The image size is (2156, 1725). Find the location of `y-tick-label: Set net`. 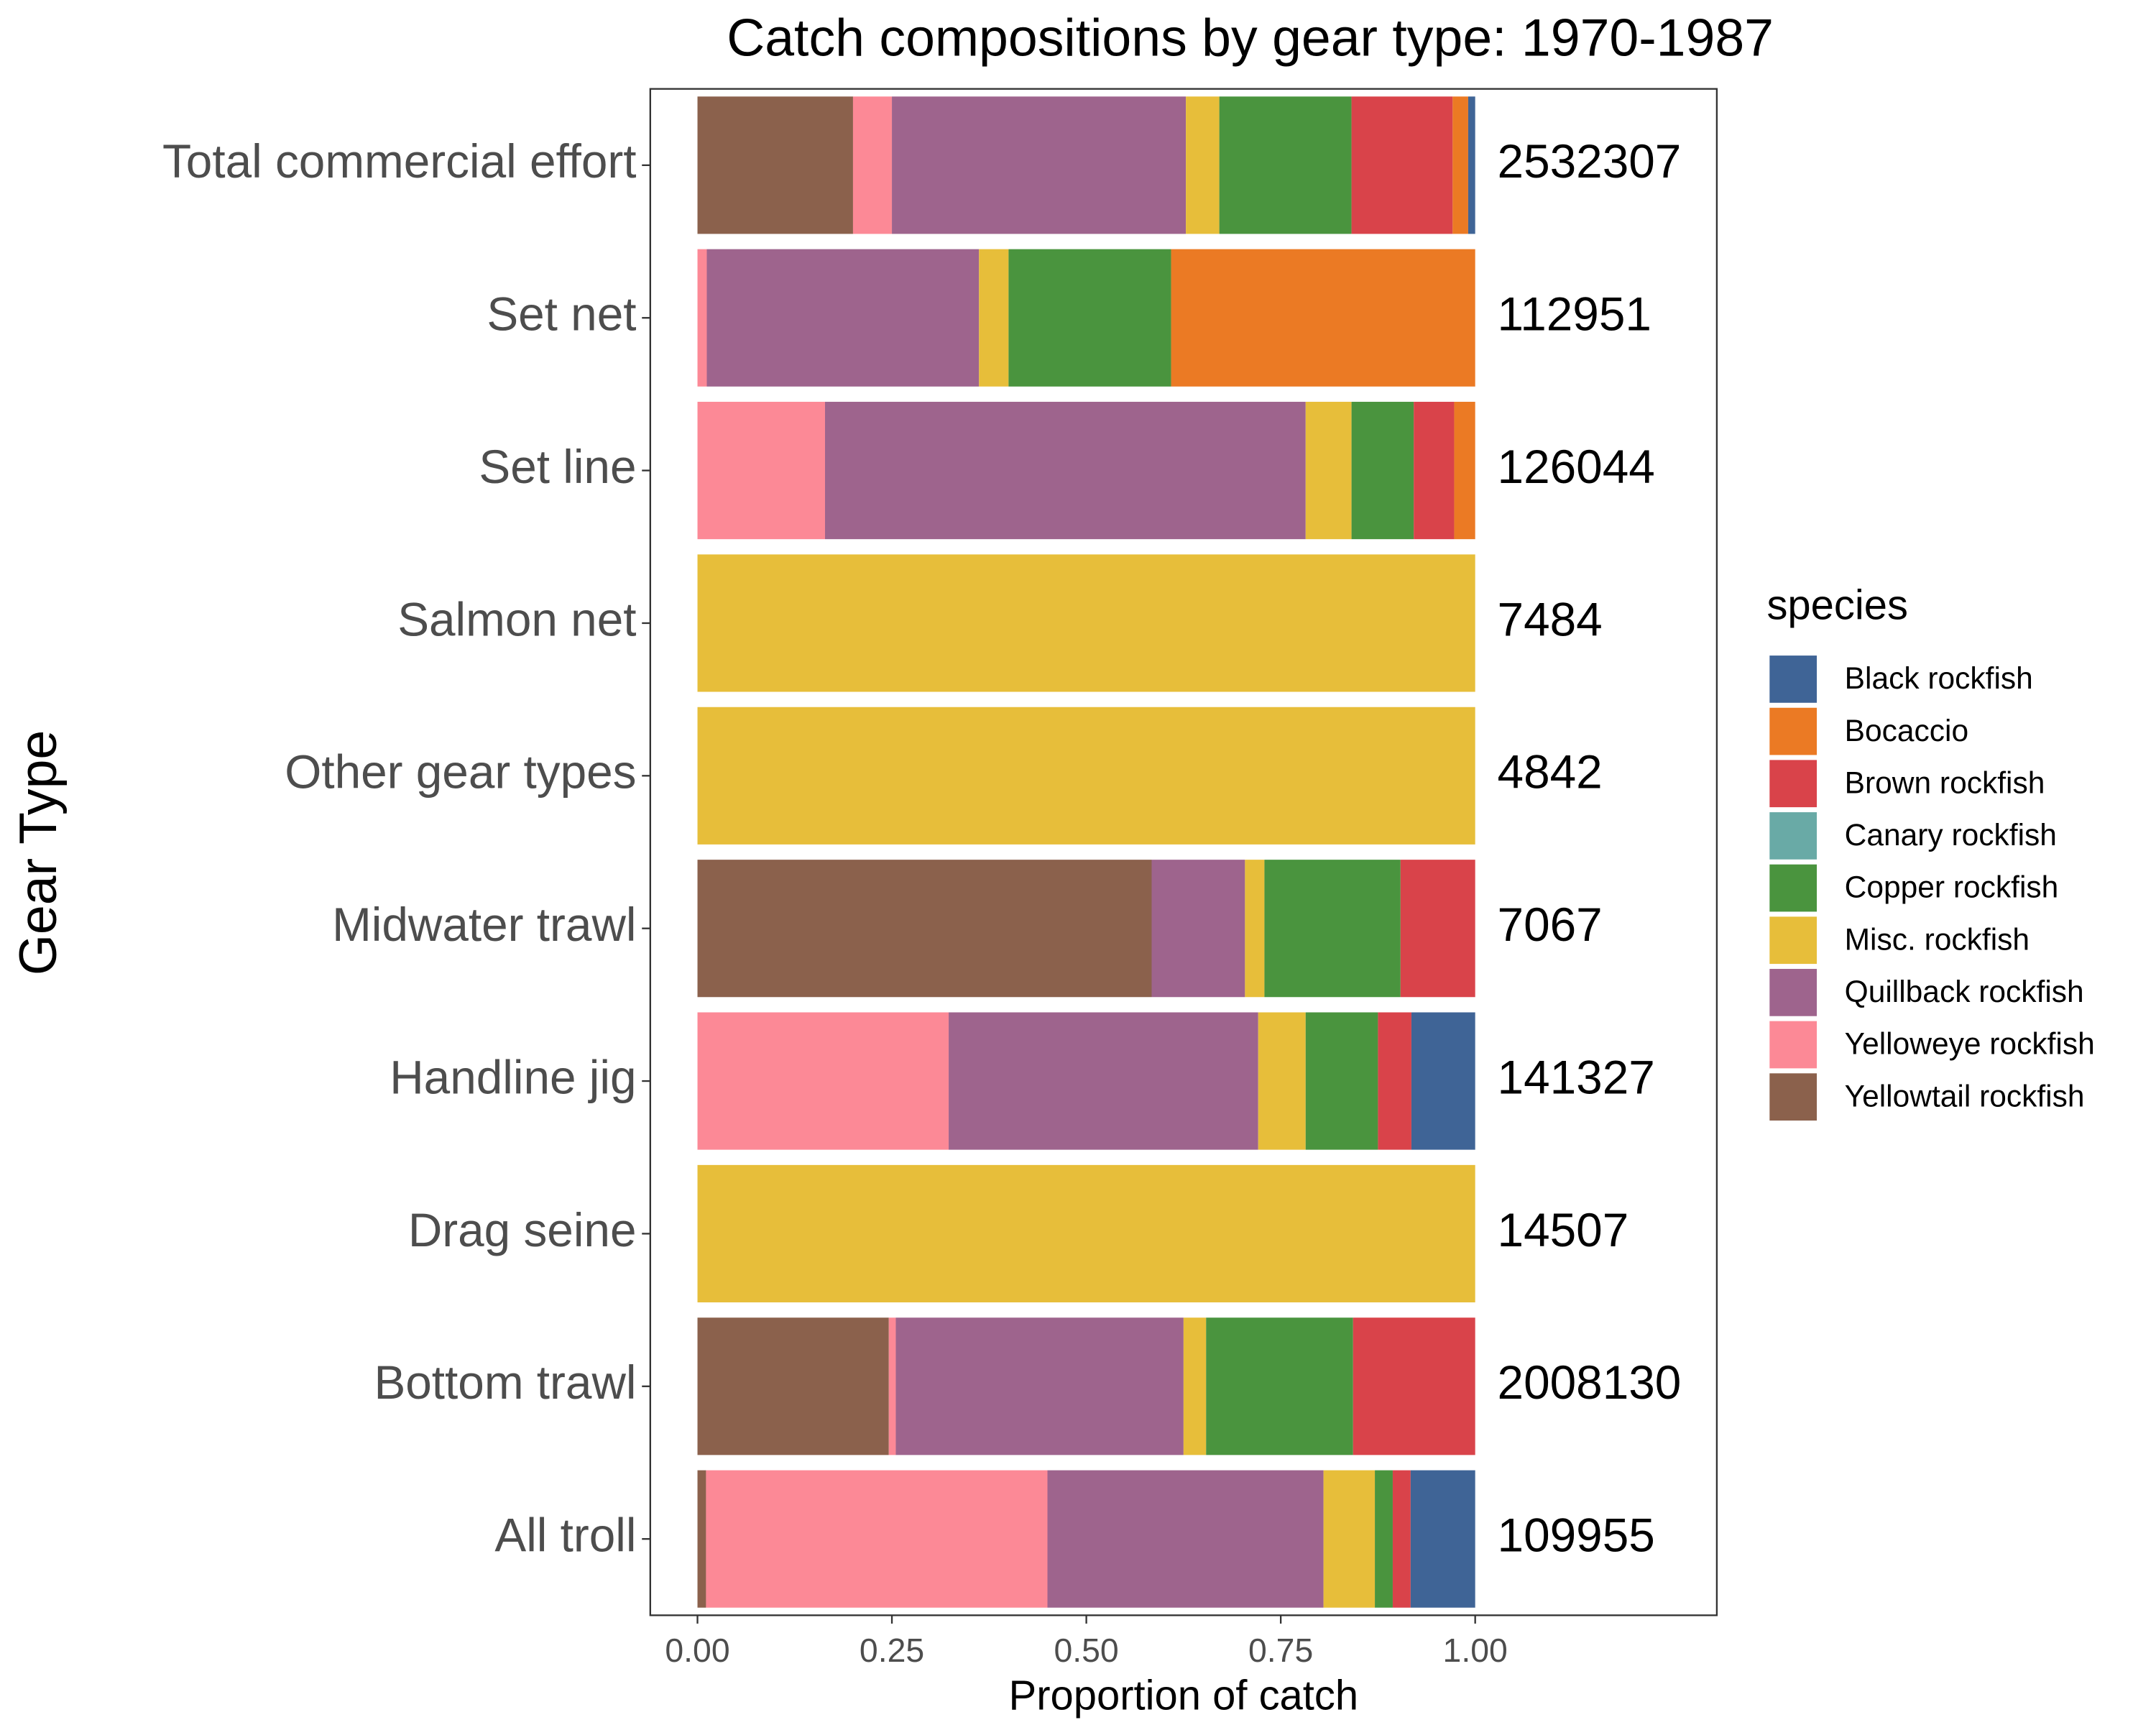

y-tick-label: Set net is located at coordinates (561, 314).